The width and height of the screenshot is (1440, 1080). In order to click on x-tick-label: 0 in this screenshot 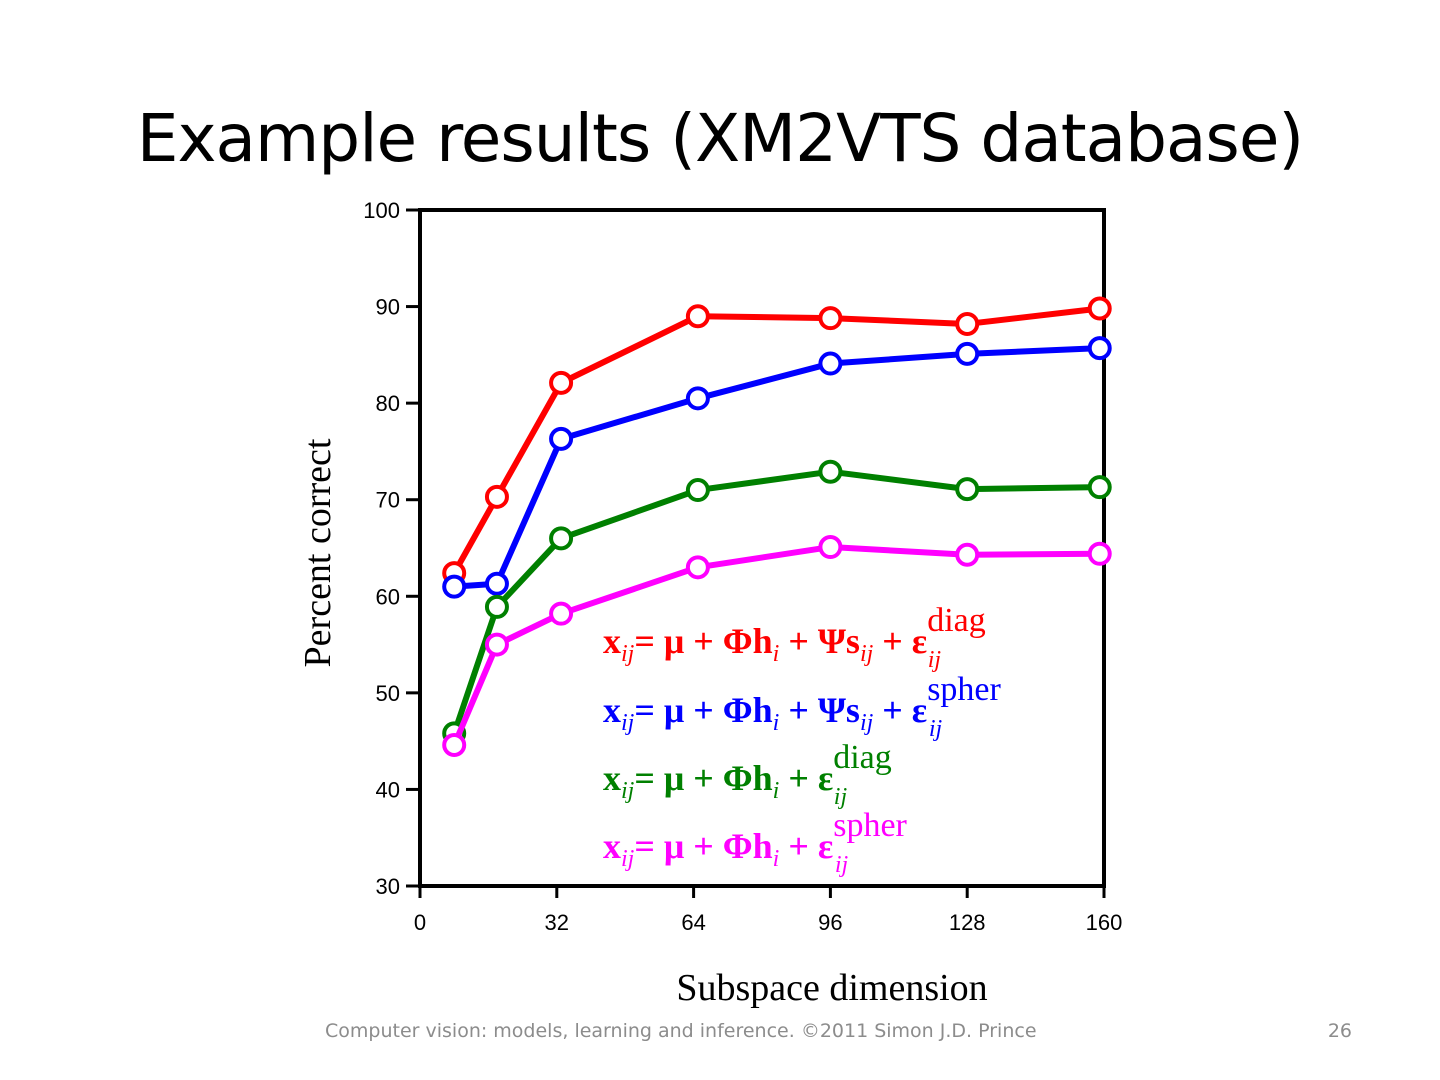, I will do `click(420, 922)`.